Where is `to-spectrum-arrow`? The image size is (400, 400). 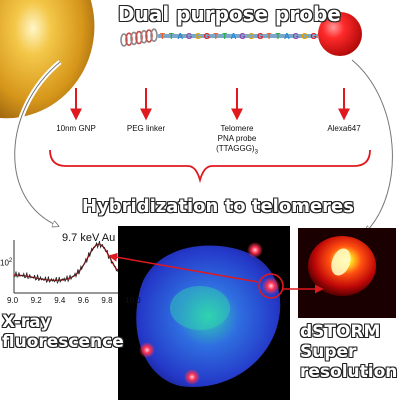 to-spectrum-arrow is located at coordinates (183, 267).